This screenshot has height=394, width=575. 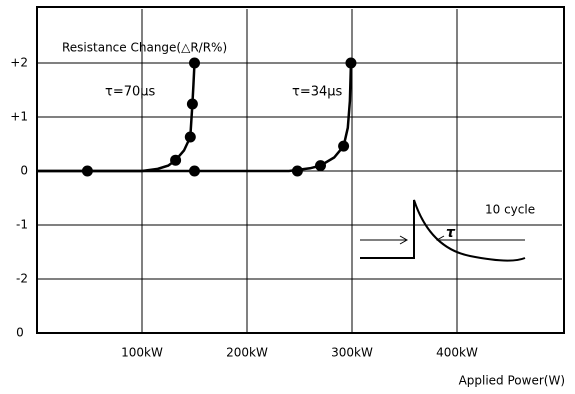 I want to click on y-tick-label: -2, so click(x=22, y=279).